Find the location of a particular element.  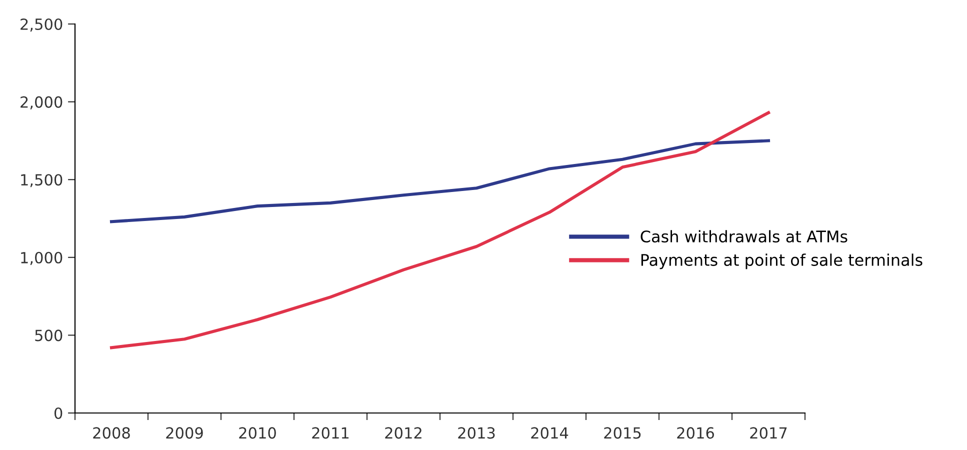

x-tick-label: 2013 is located at coordinates (476, 433).